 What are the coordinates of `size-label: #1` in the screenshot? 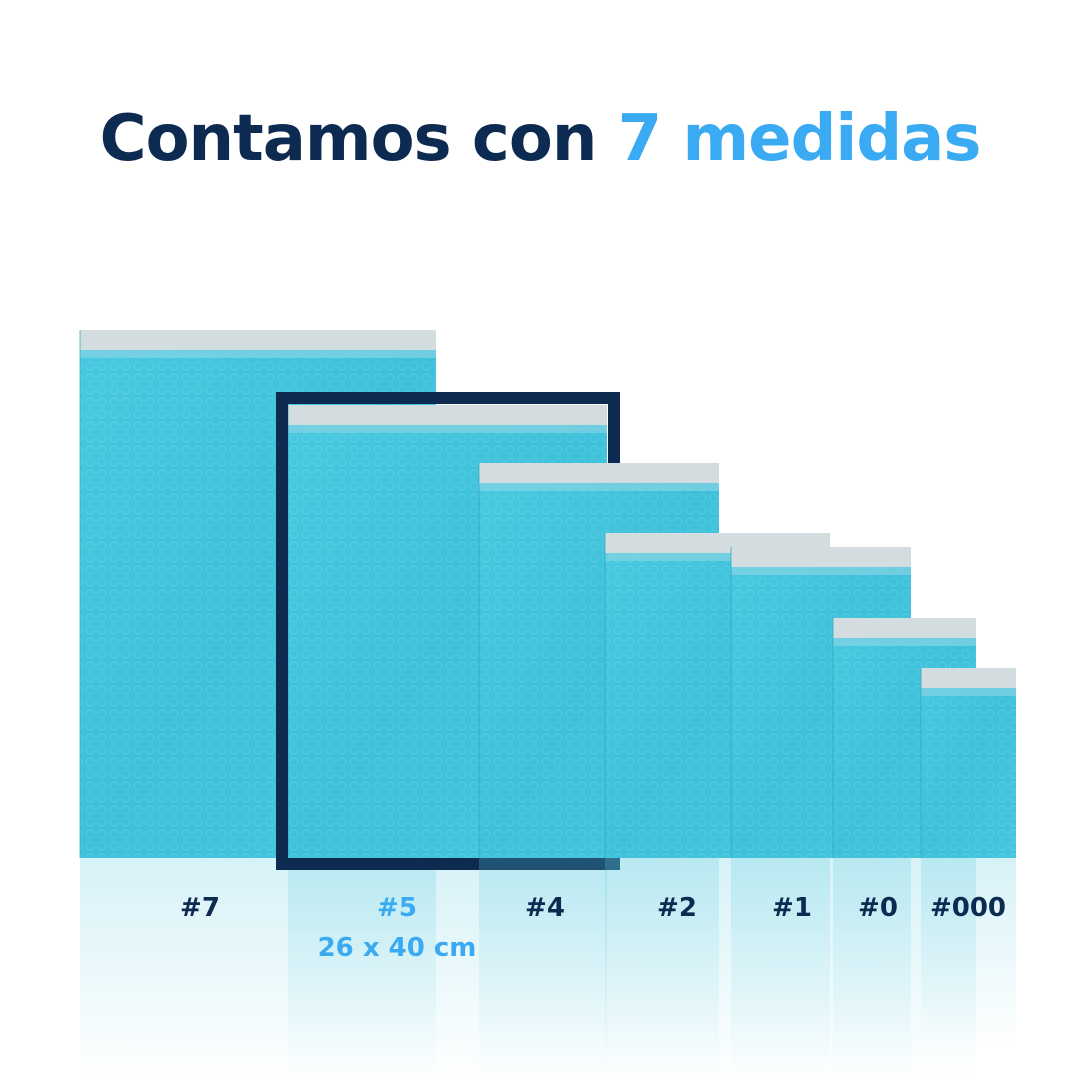 It's located at (792, 908).